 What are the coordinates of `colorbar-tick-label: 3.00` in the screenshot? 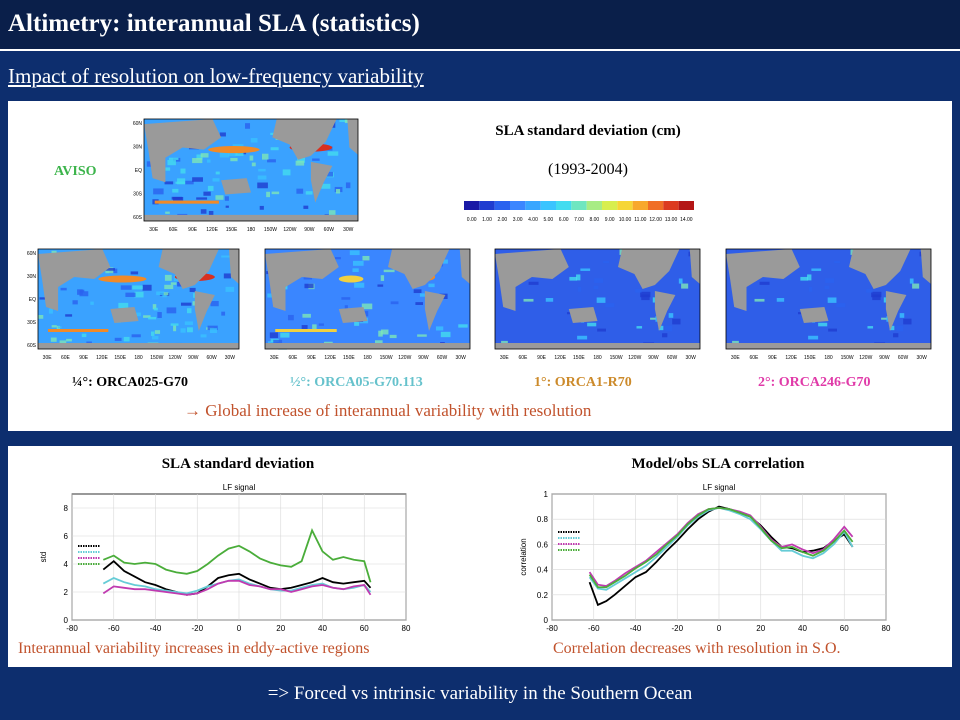 It's located at (518, 220).